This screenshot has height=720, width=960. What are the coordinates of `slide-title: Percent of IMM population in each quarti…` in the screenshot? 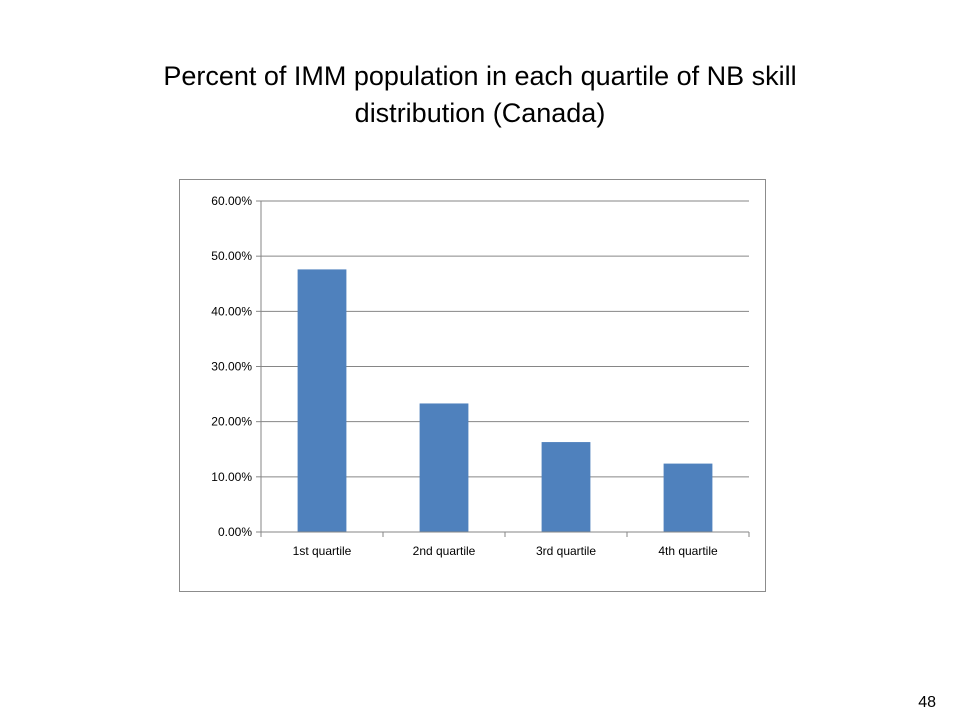 It's located at (480, 95).